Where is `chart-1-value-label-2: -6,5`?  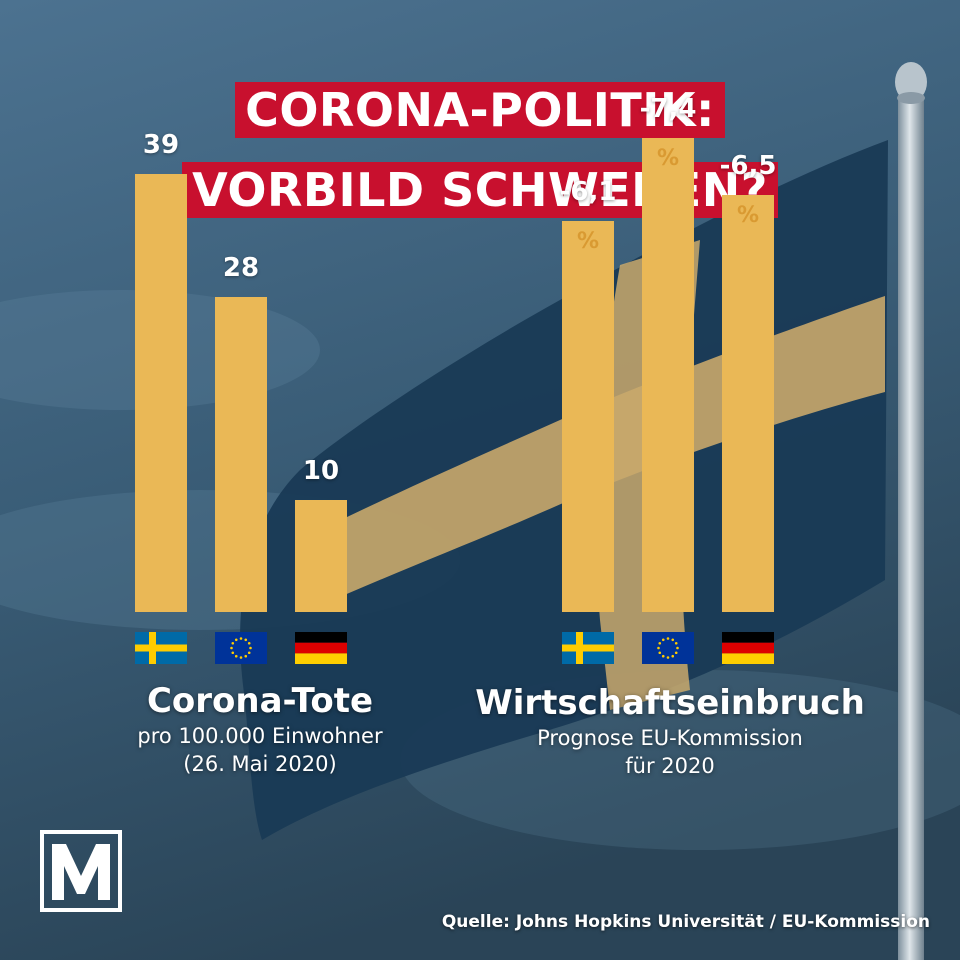 chart-1-value-label-2: -6,5 is located at coordinates (748, 166).